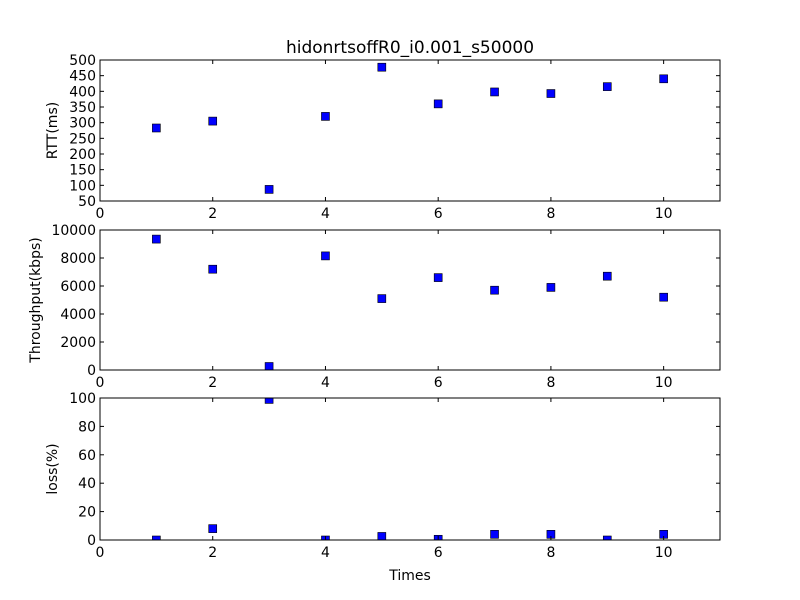 The image size is (800, 600). I want to click on throughput-ytick-label: 6000, so click(78, 287).